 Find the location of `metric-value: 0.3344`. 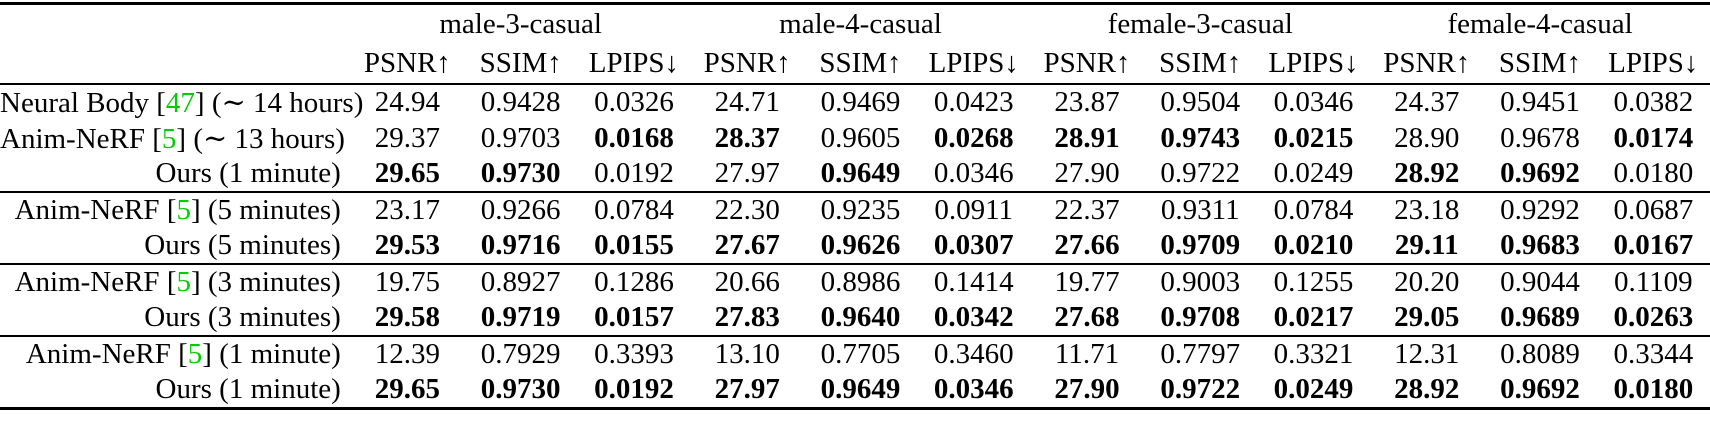

metric-value: 0.3344 is located at coordinates (1653, 353).